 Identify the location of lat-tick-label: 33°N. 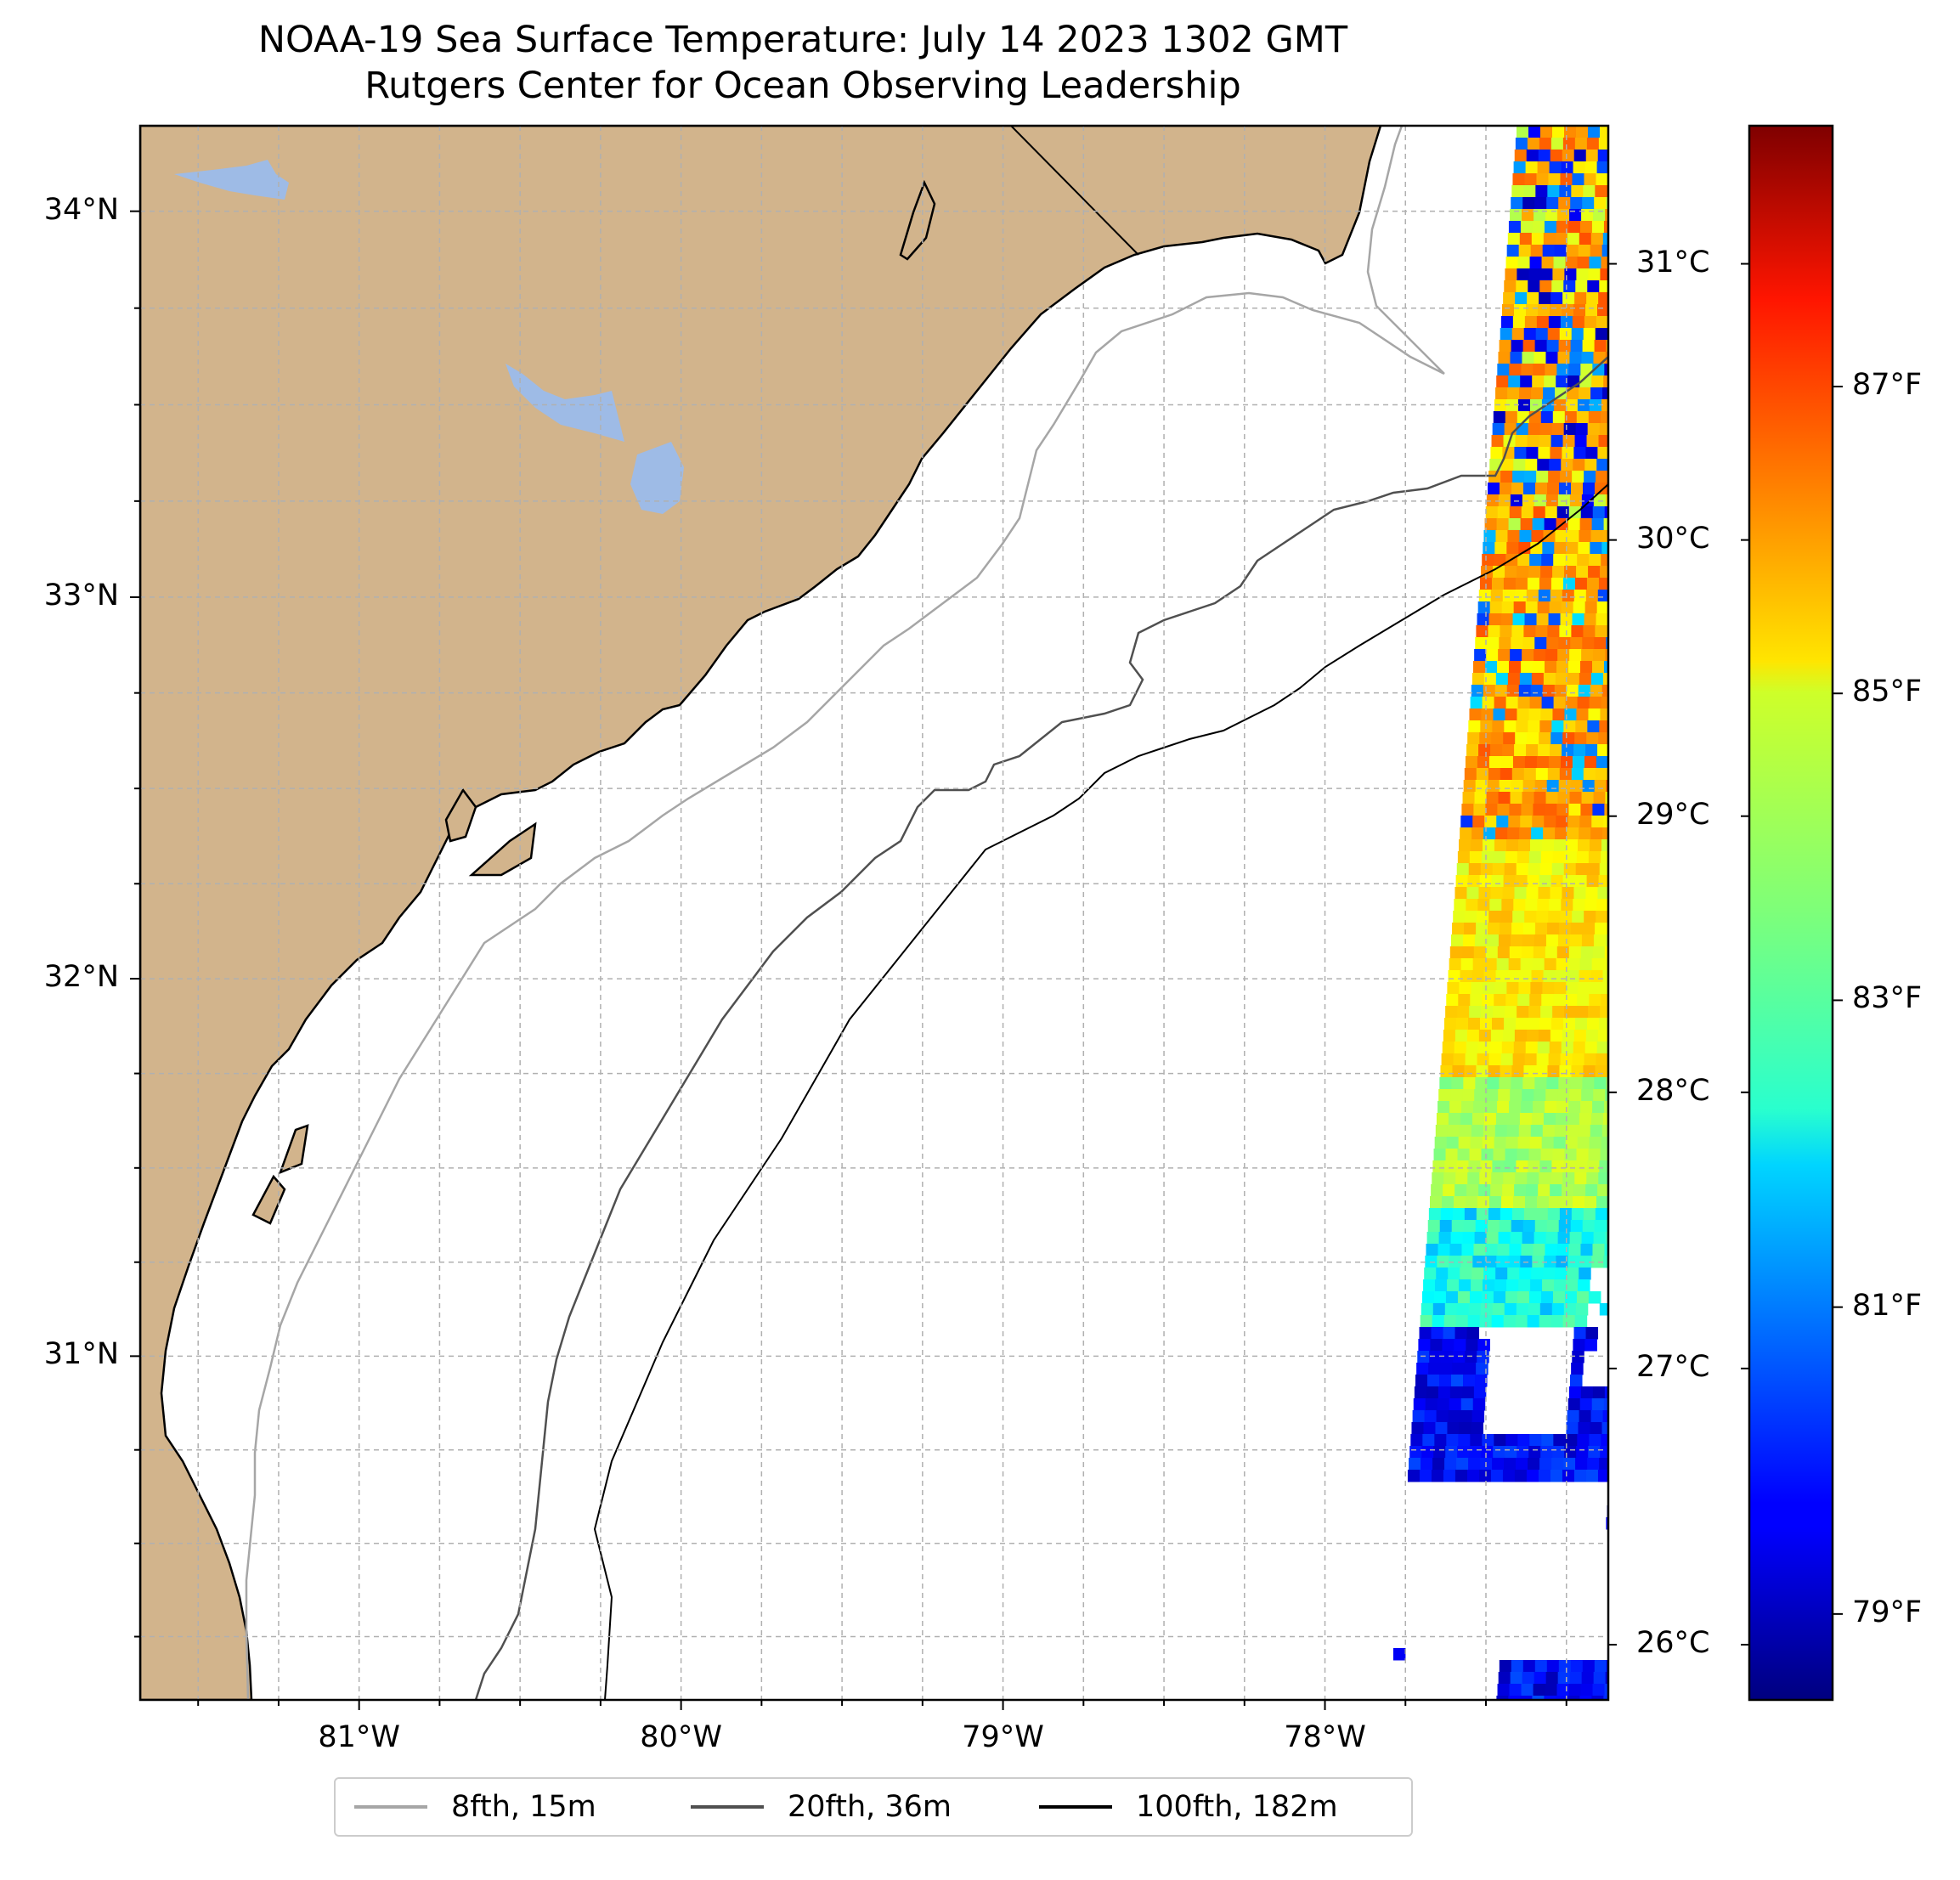
(81, 596).